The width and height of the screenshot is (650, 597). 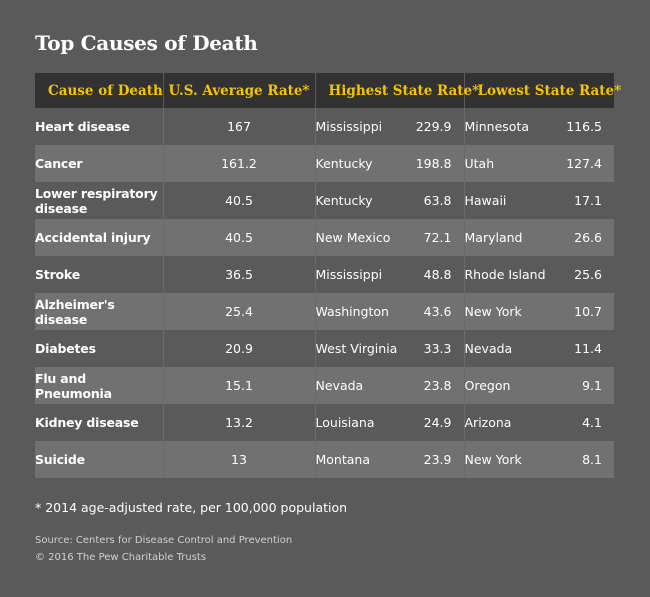 I want to click on chart-title: Top Causes of Death, so click(x=146, y=43).